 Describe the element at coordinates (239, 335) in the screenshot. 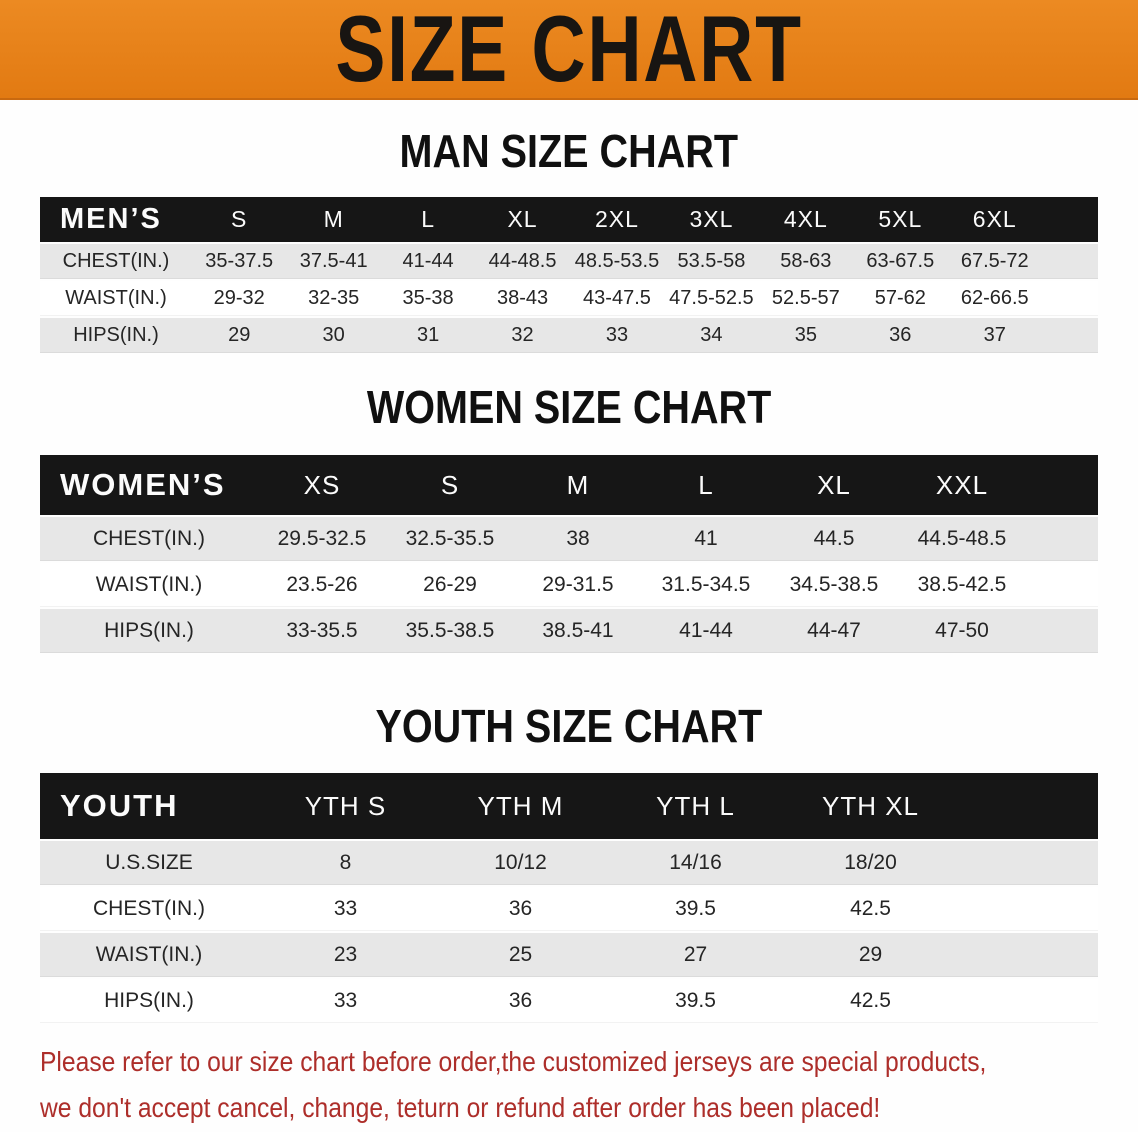

I see `men-cell-2-0: 29` at that location.